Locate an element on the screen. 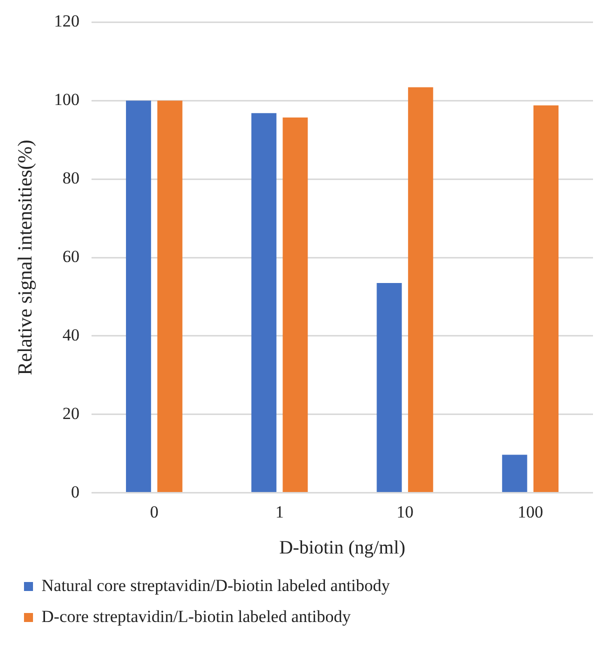 The width and height of the screenshot is (603, 646). y-tick-label: 0 is located at coordinates (75, 492).